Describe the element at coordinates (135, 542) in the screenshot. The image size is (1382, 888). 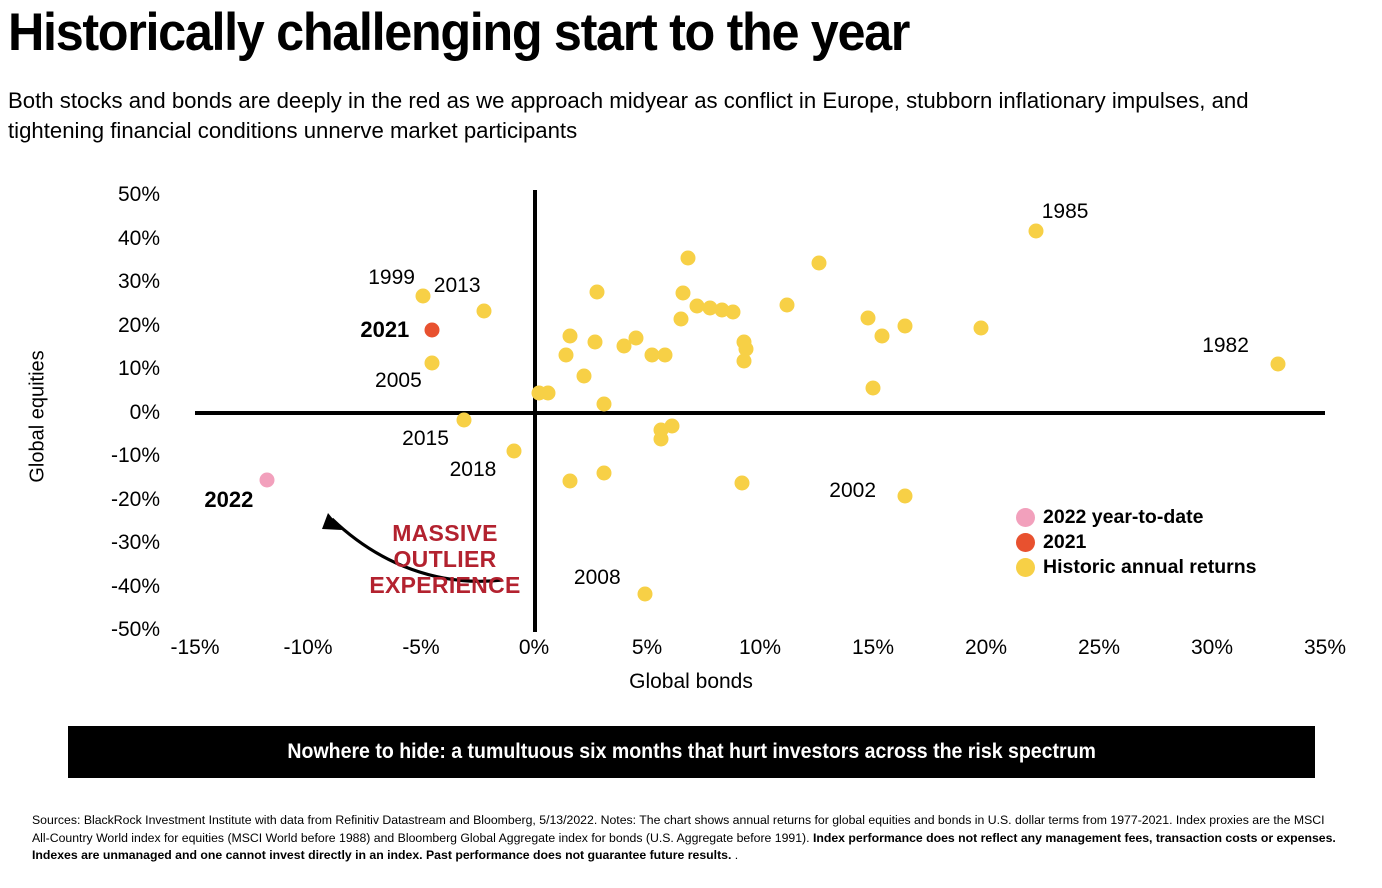
I see `y-tick-label: -30%` at that location.